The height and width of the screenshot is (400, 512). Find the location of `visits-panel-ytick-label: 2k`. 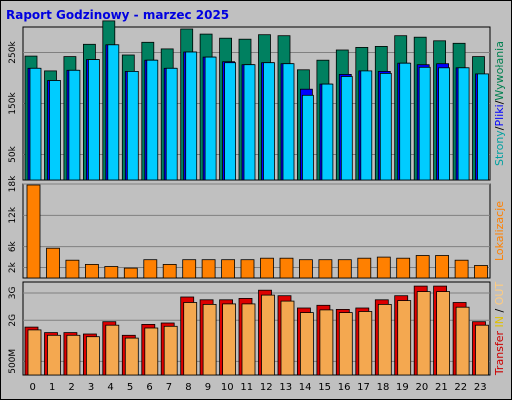

visits-panel-ytick-label: 2k is located at coordinates (13, 267).